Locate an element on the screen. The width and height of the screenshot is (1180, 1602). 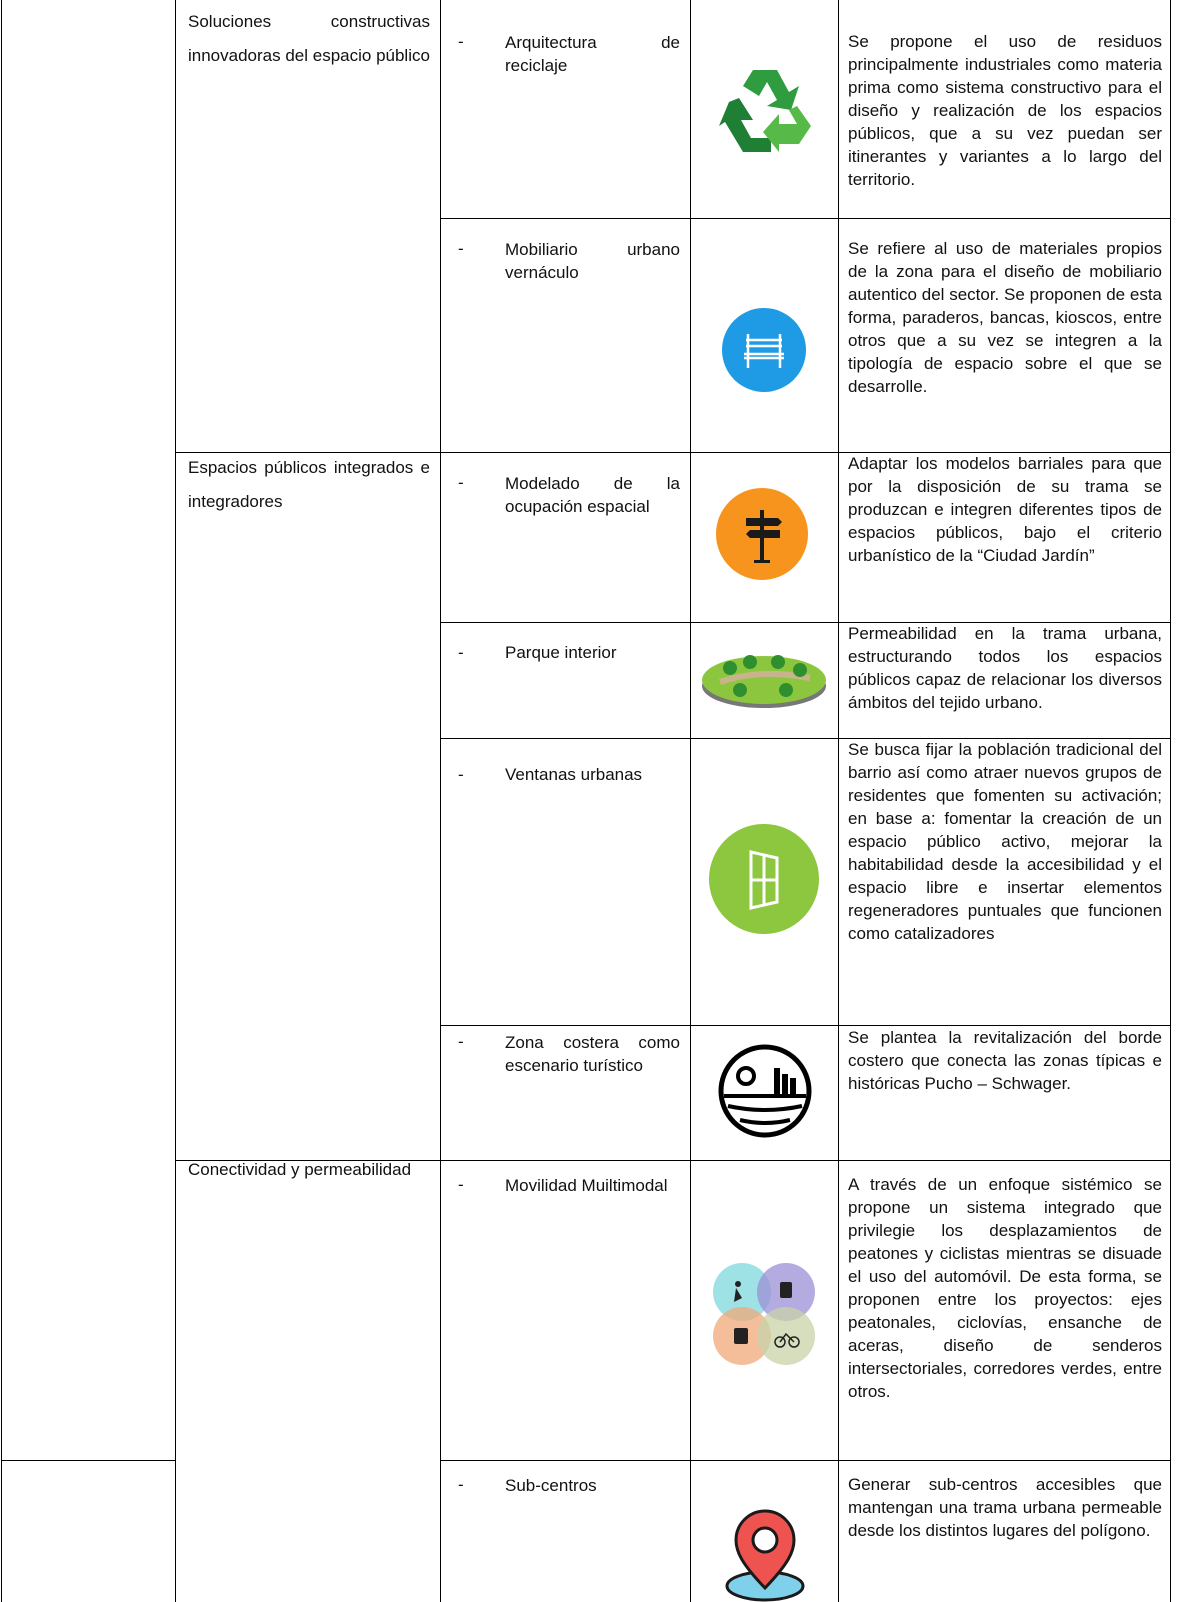
item-name: Modelado de la ocupación espacial is located at coordinates (592, 495).